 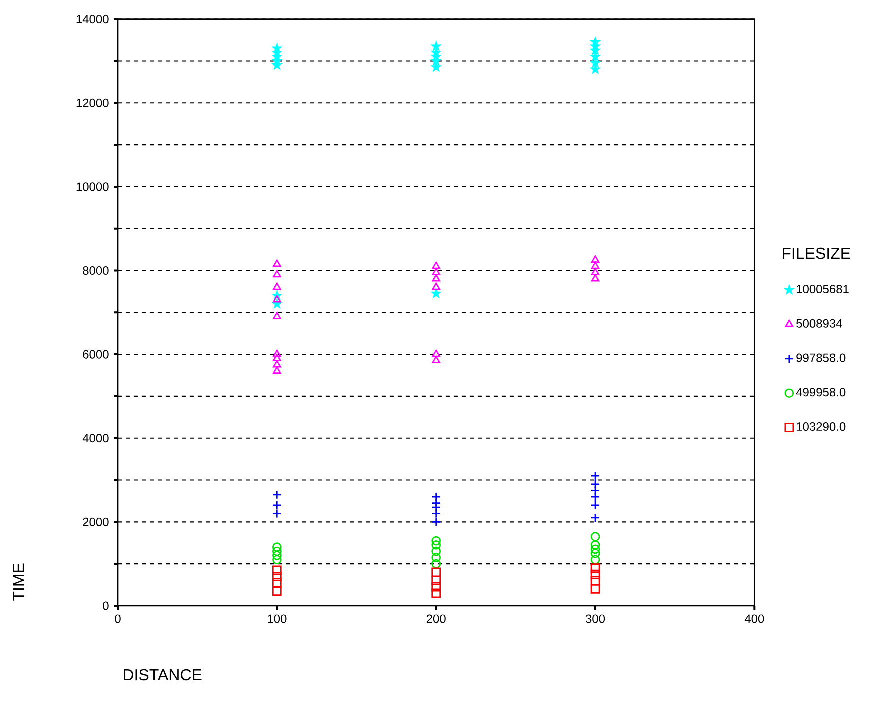 I want to click on legend-label: 103290.0, so click(x=821, y=427).